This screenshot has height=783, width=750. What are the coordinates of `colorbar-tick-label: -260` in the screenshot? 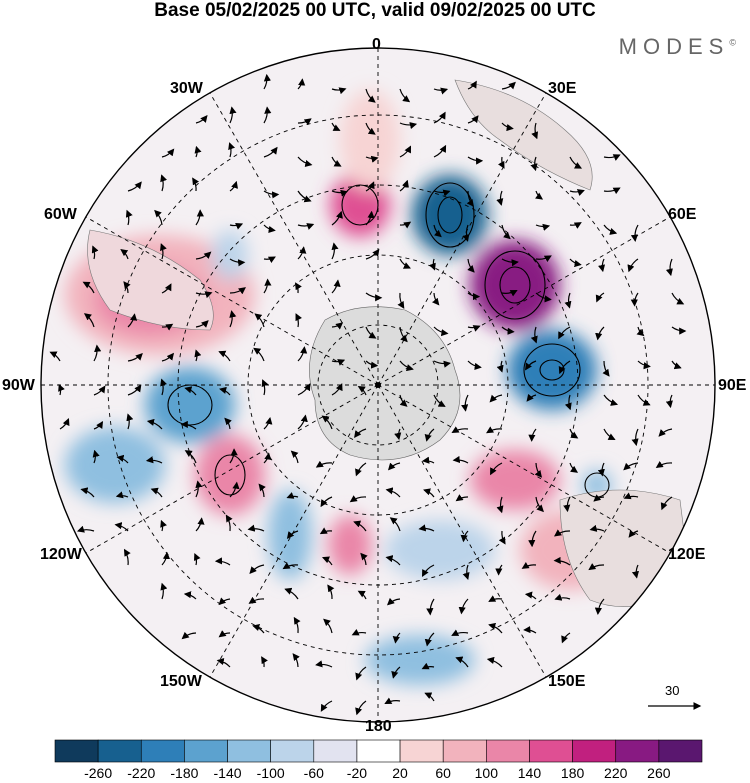 It's located at (98, 773).